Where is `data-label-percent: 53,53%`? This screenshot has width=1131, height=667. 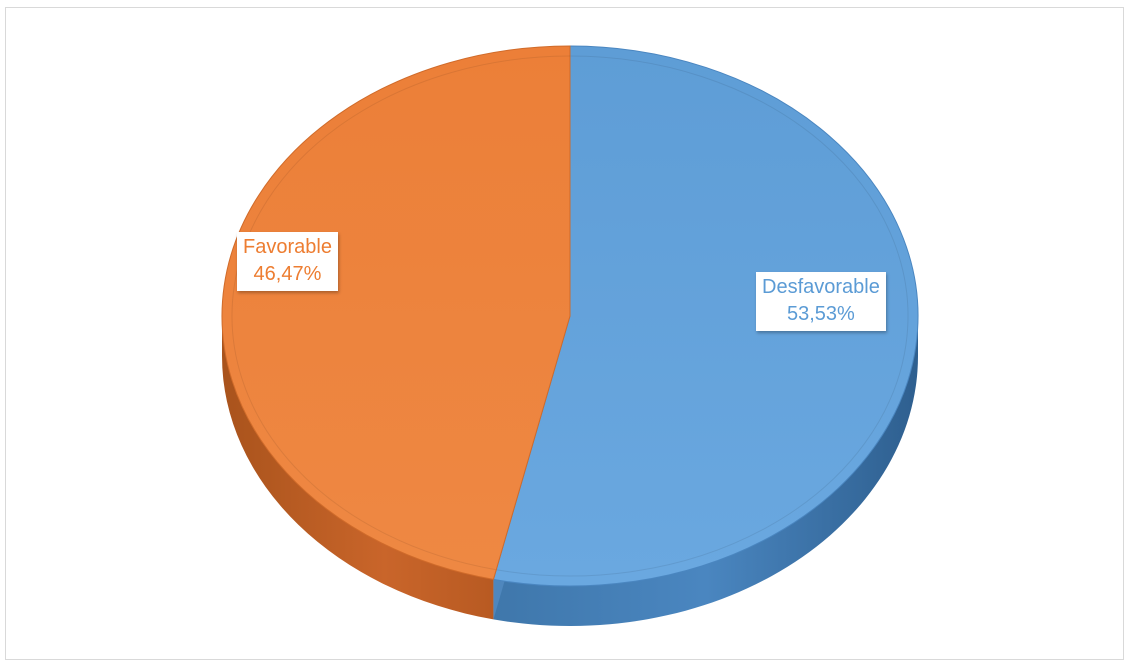
data-label-percent: 53,53% is located at coordinates (821, 314).